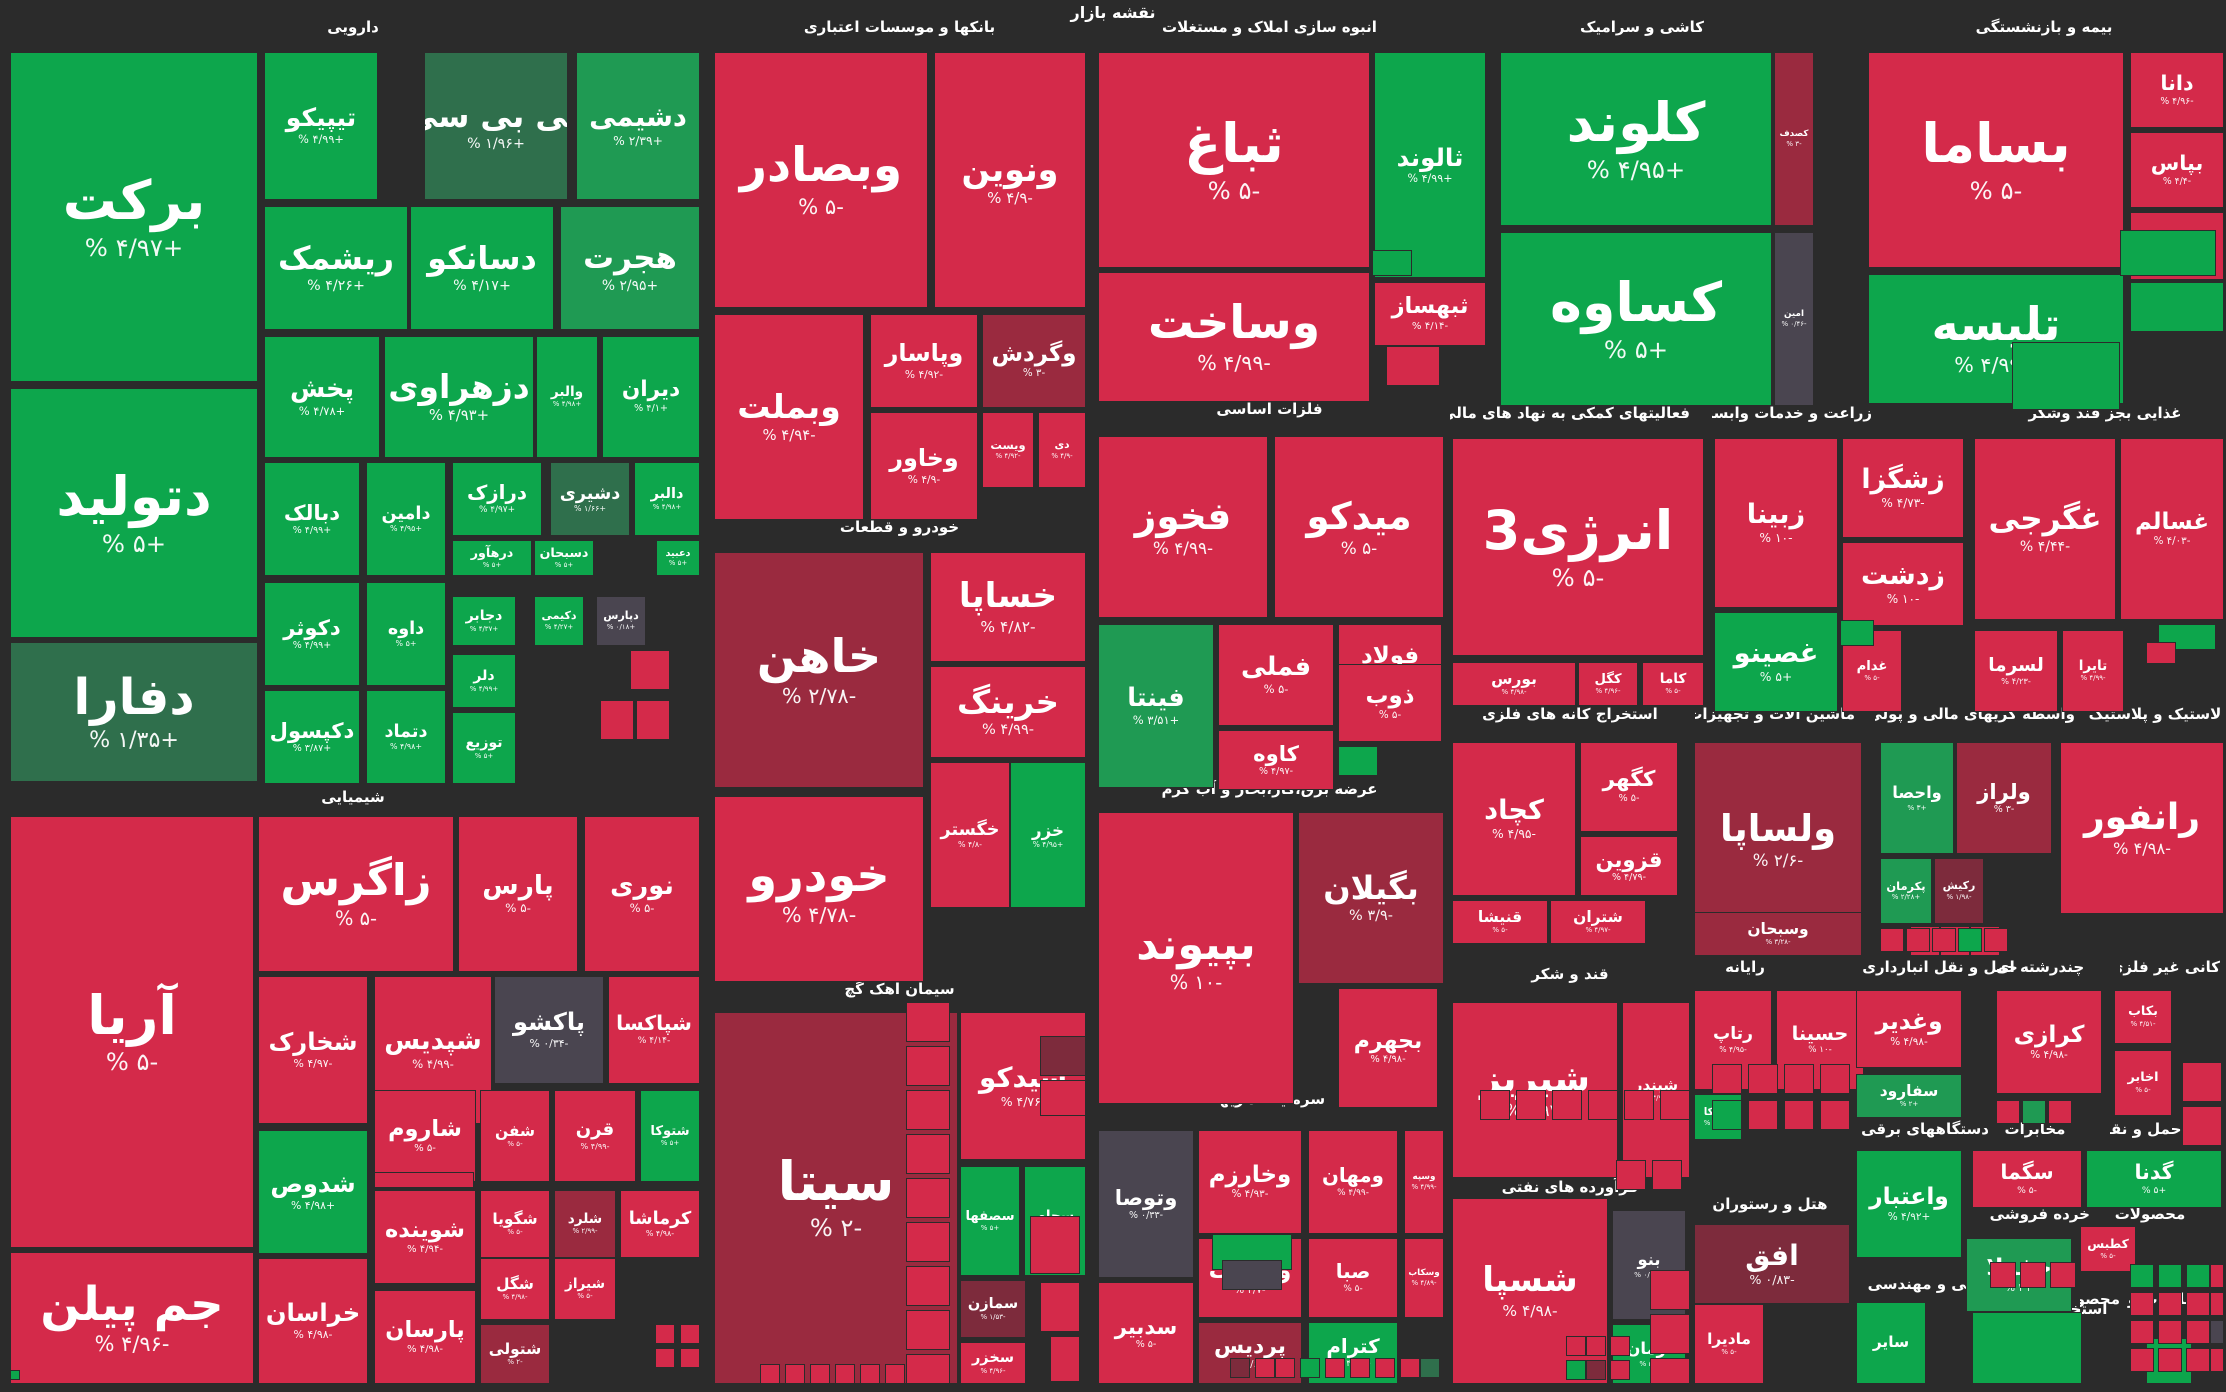  I want to click on stock-tile: وخاور -۴/۹ %, so click(924, 466).